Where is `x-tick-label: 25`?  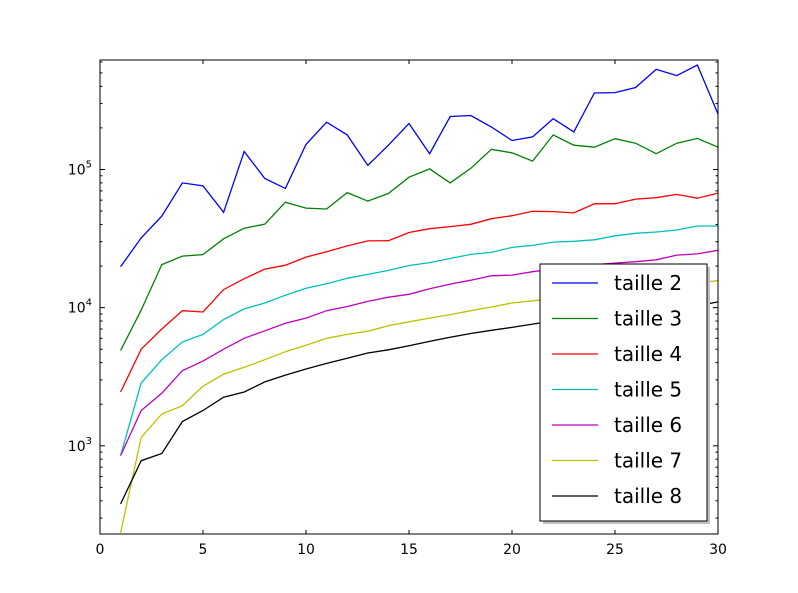
x-tick-label: 25 is located at coordinates (615, 550).